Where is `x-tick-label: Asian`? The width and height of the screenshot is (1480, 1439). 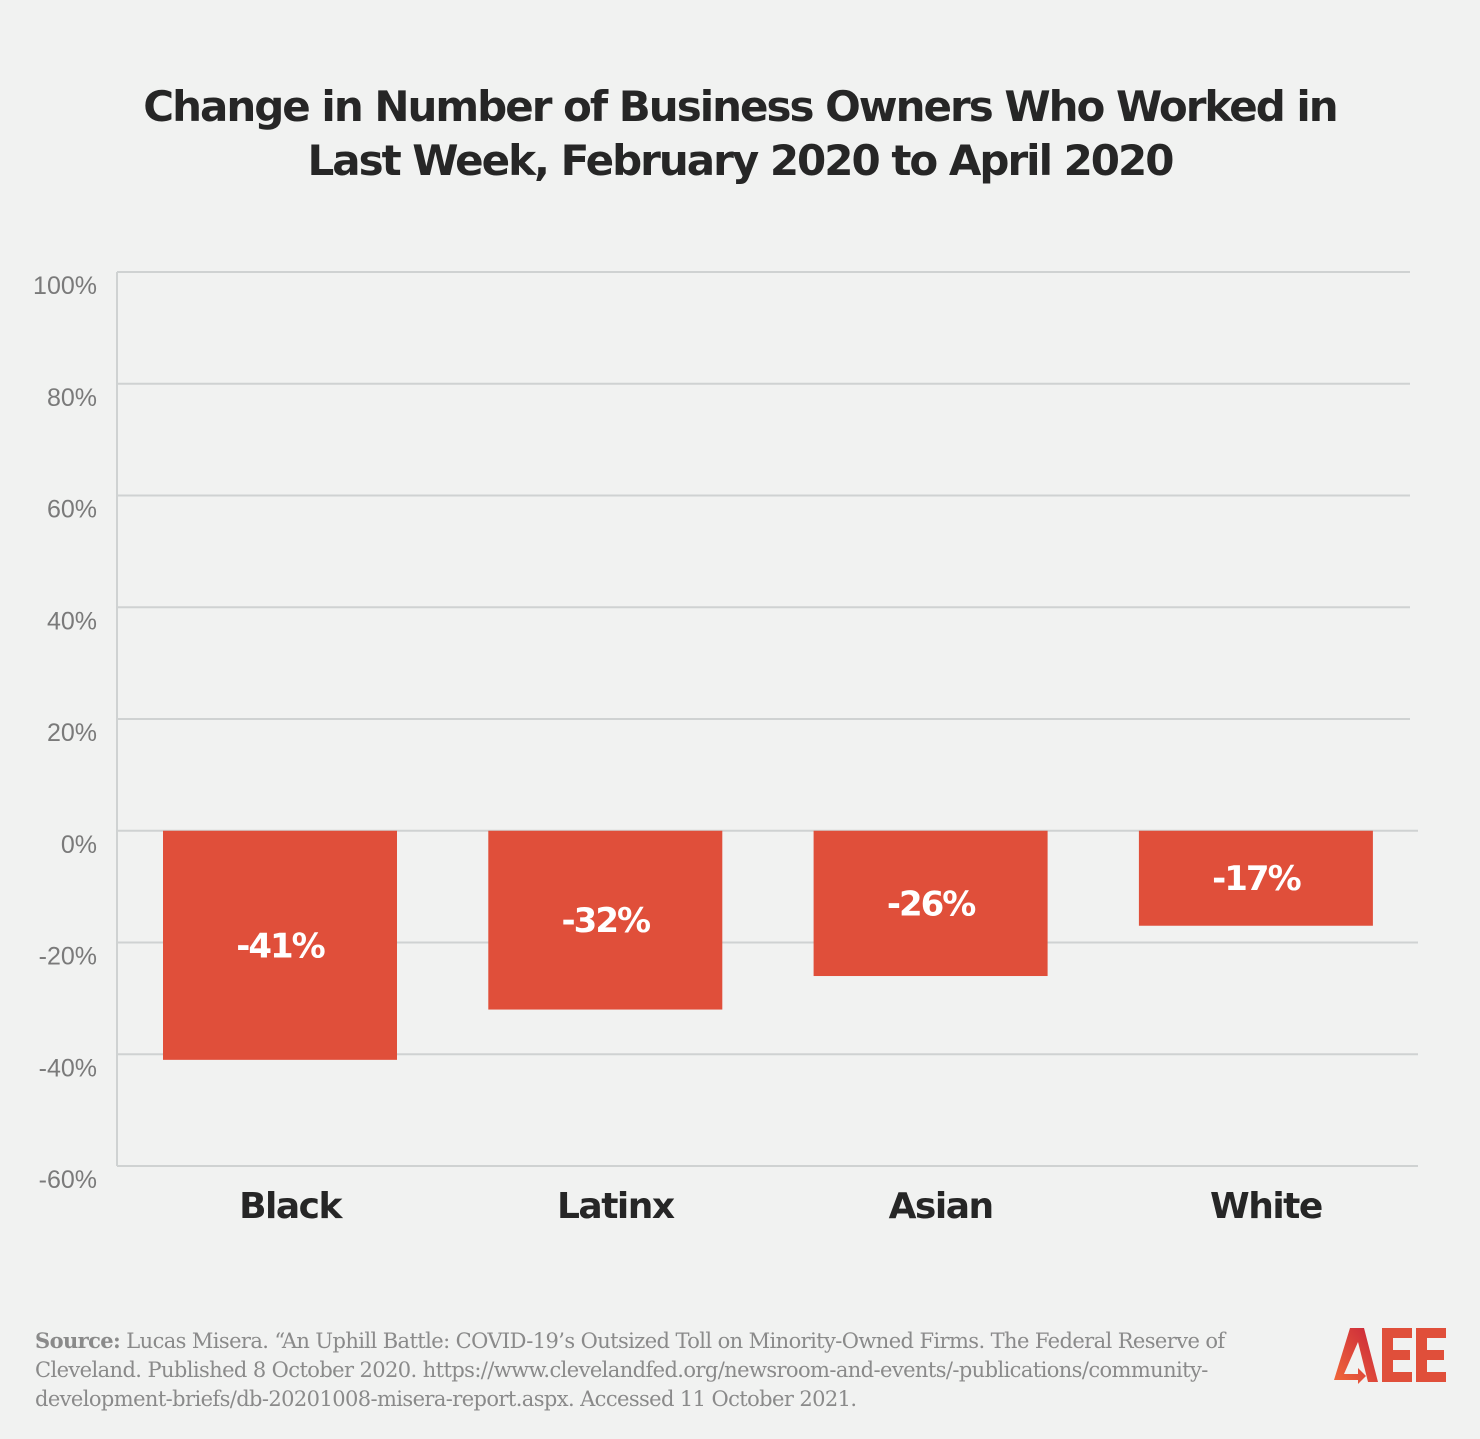
x-tick-label: Asian is located at coordinates (941, 1206).